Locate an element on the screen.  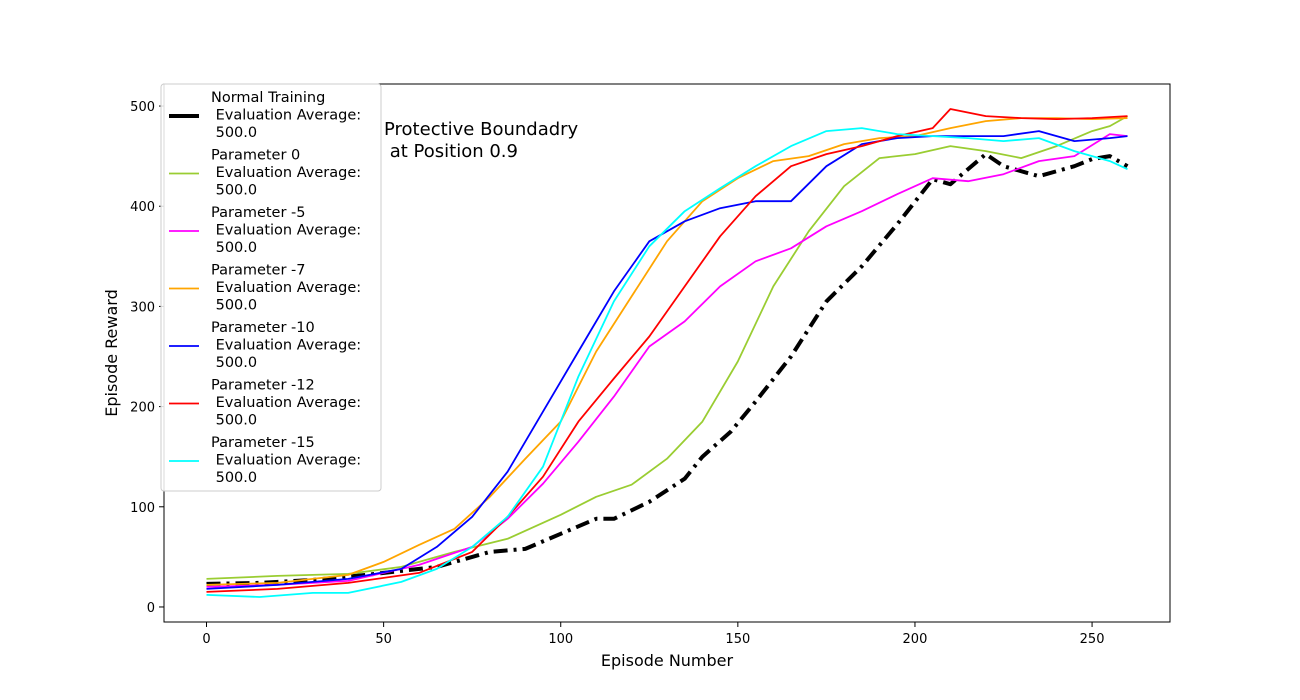
y-tick-label: 400 is located at coordinates (142, 207).